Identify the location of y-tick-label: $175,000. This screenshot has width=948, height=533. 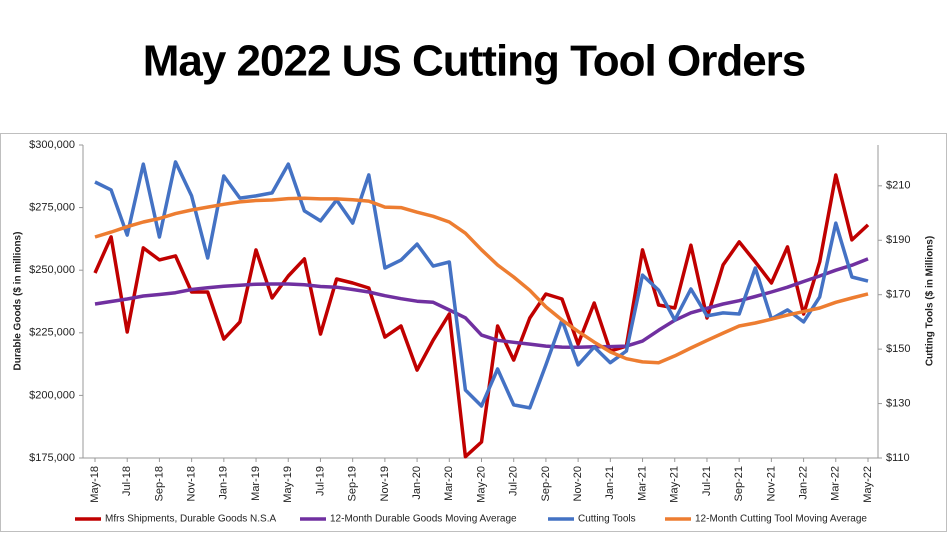
(52, 458).